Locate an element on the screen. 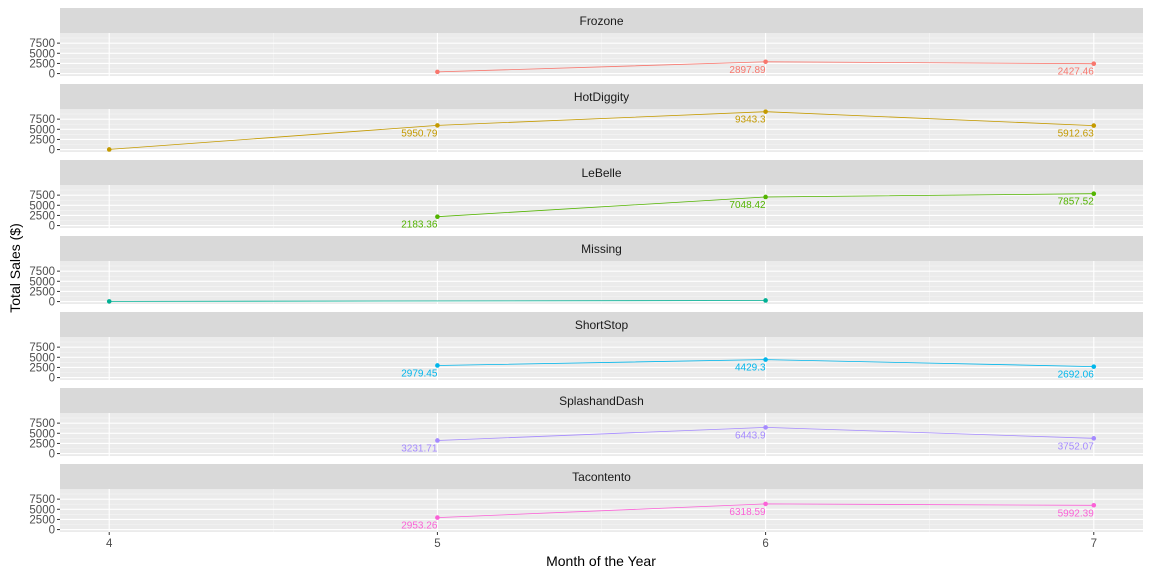 The image size is (1152, 576). facet-title: Tacontento is located at coordinates (601, 477).